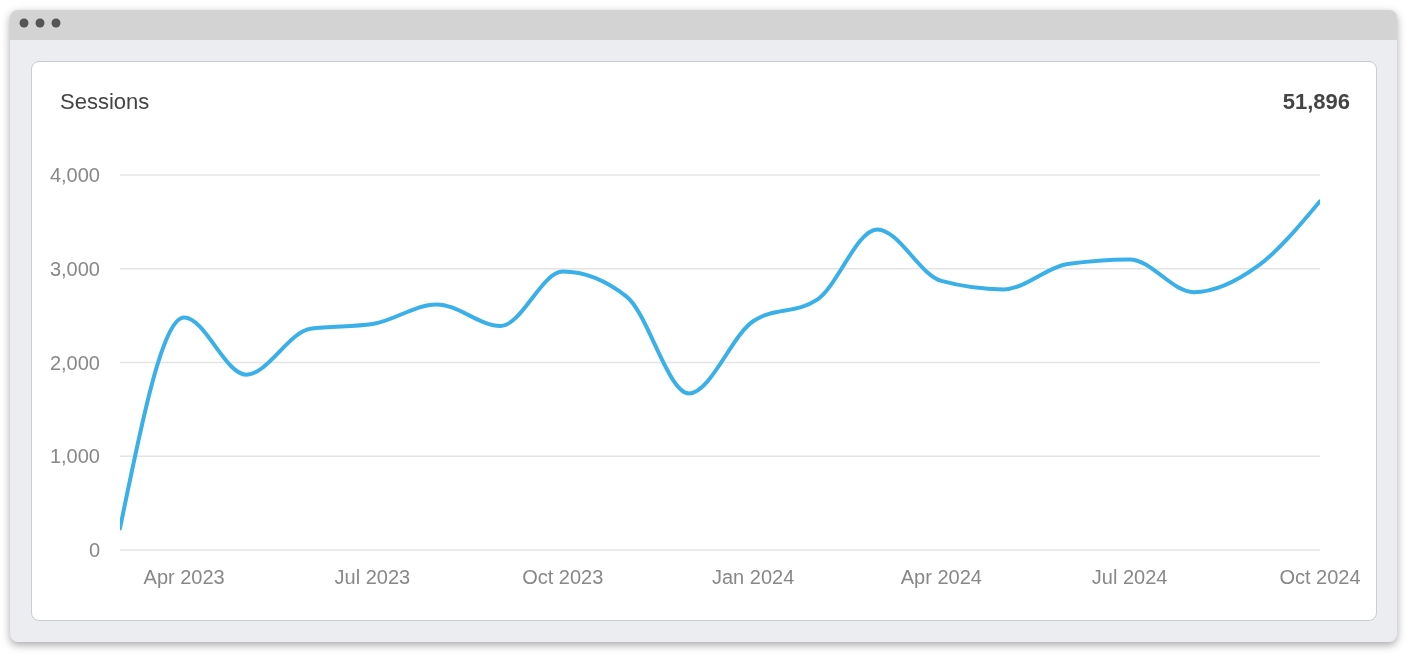 The image size is (1420, 666). Describe the element at coordinates (941, 577) in the screenshot. I see `x-tick-label: Apr 2024` at that location.